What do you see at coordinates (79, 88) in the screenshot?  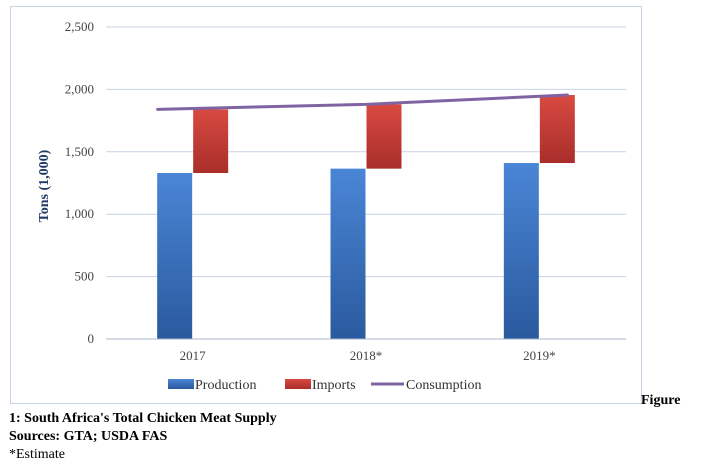 I see `y-tick-label: 2,000` at bounding box center [79, 88].